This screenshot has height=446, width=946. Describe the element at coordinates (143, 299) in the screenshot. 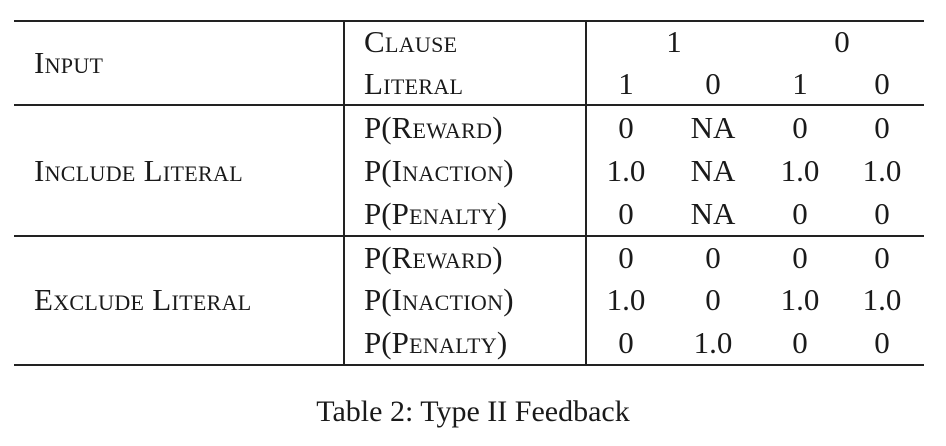

I see `group-label-exclude-literal: Exclude Literal` at that location.